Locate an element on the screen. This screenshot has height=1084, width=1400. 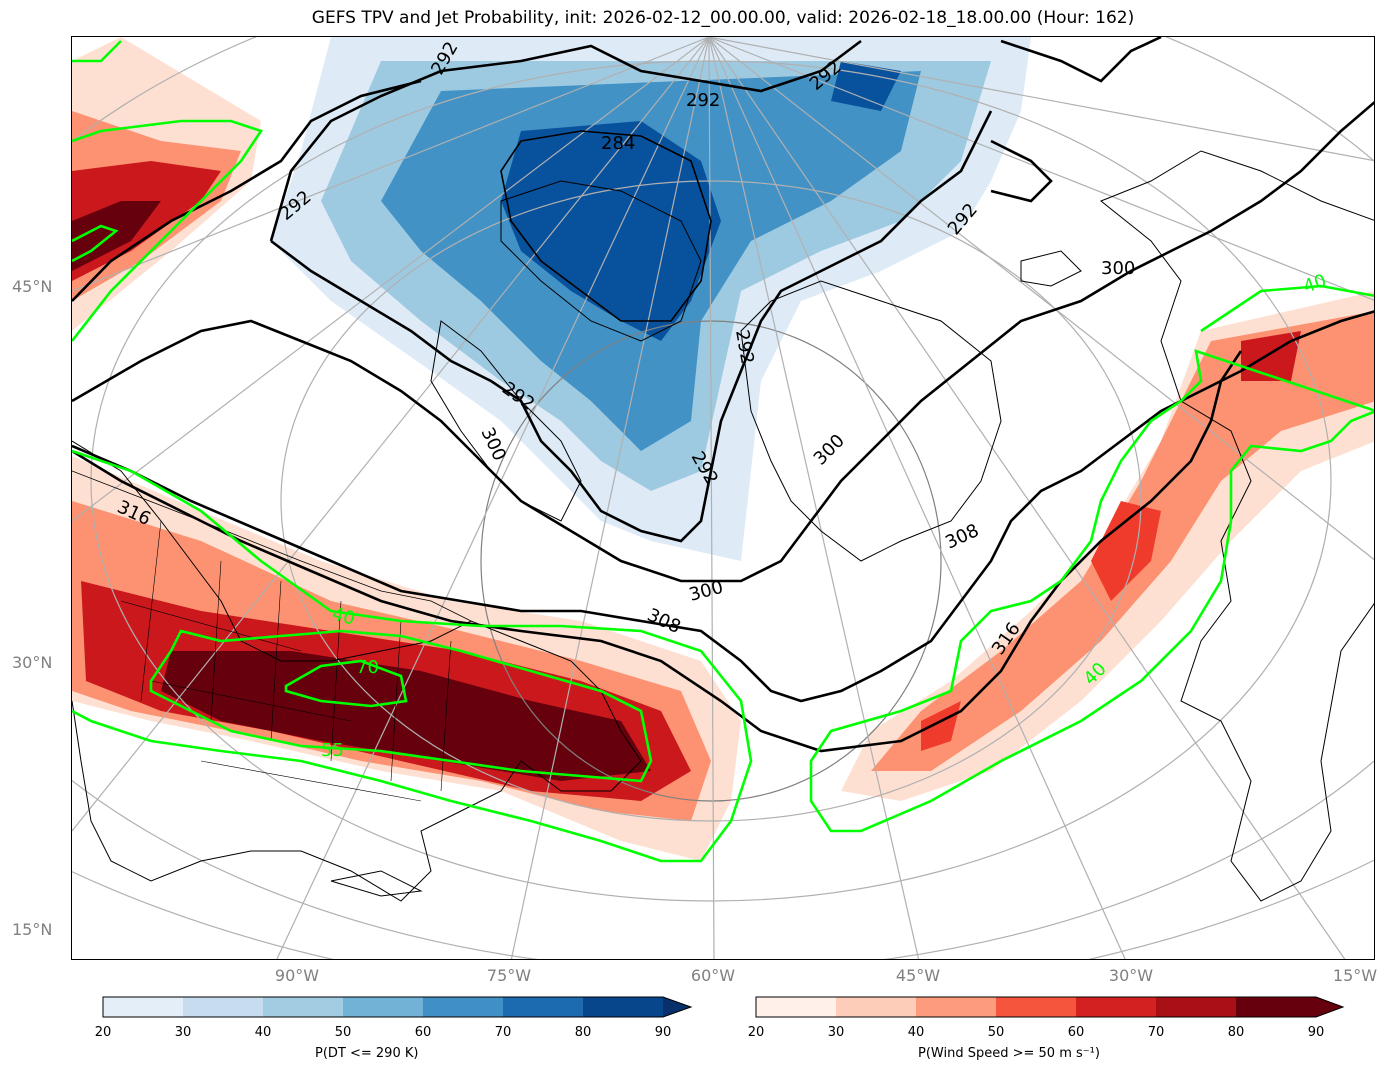
coastline-hudson-bay is located at coordinates (506, 421).